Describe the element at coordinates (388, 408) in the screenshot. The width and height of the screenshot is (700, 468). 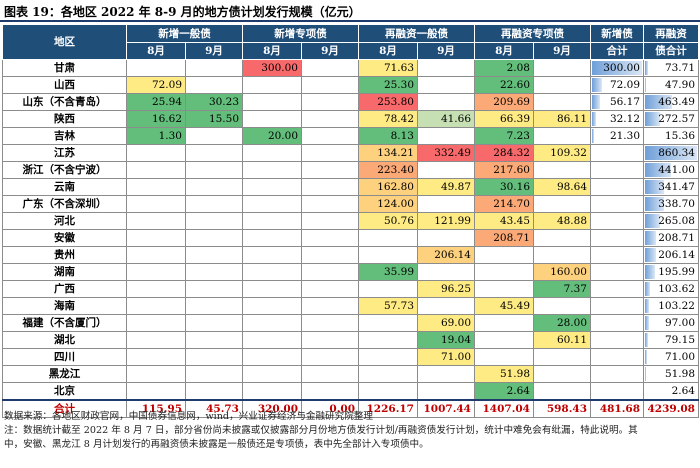
I see `total-value: 1226.17` at that location.